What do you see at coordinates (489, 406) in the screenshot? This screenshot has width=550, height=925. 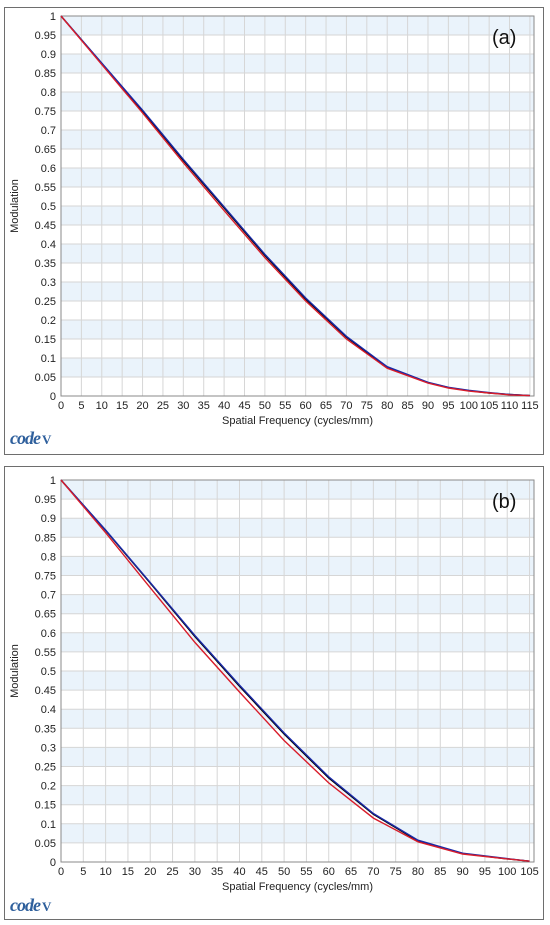 I see `x-tick-label: 105` at bounding box center [489, 406].